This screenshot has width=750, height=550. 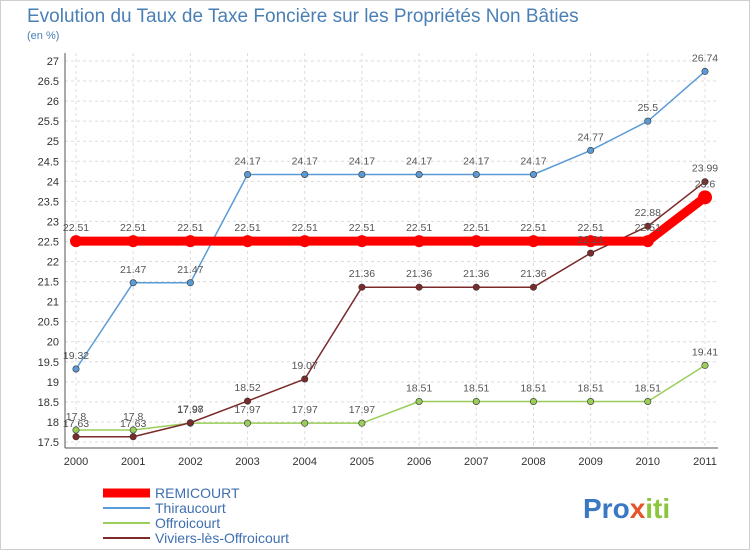 I want to click on legend-label: Viviers-lès-Offroicourt, so click(x=222, y=538).